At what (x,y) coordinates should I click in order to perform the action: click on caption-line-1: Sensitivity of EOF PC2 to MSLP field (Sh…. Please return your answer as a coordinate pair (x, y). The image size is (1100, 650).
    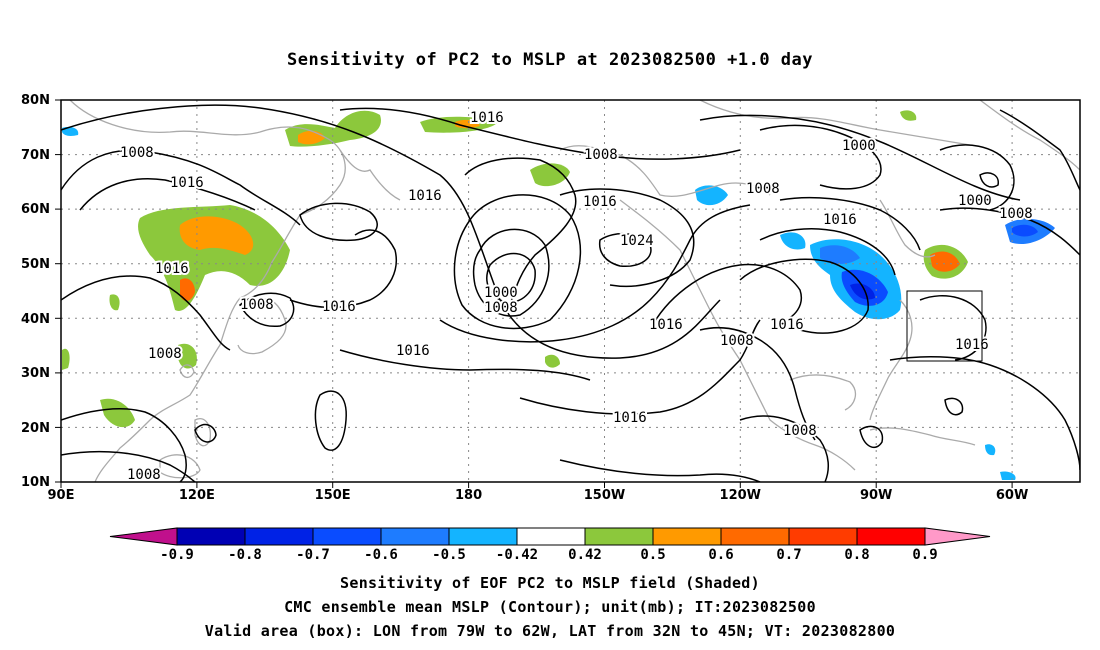
    Looking at the image, I should click on (550, 583).